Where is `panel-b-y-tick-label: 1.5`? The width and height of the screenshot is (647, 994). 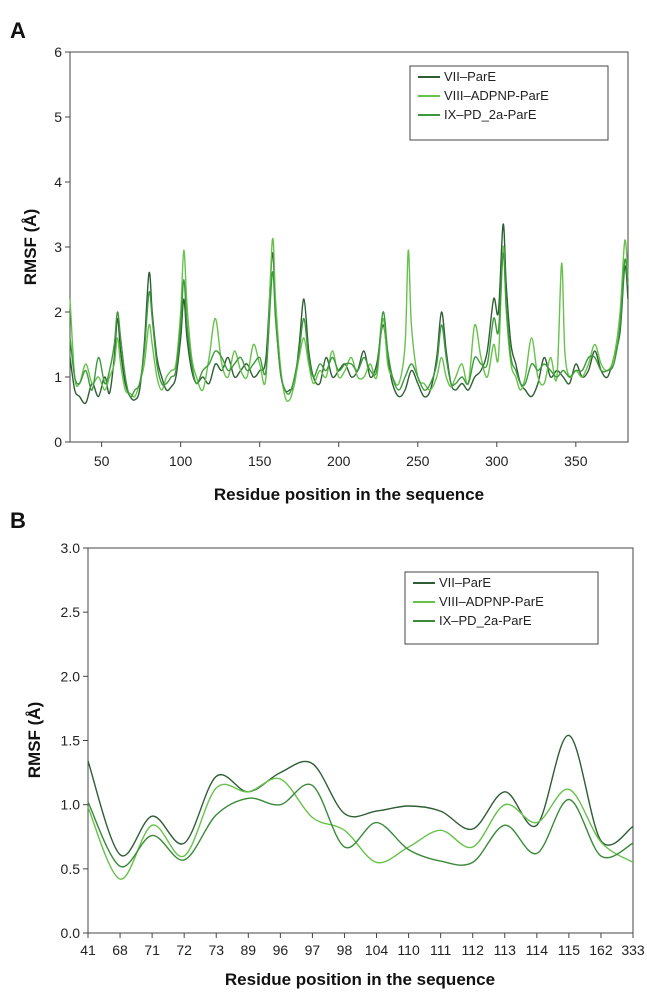
panel-b-y-tick-label: 1.5 is located at coordinates (71, 741).